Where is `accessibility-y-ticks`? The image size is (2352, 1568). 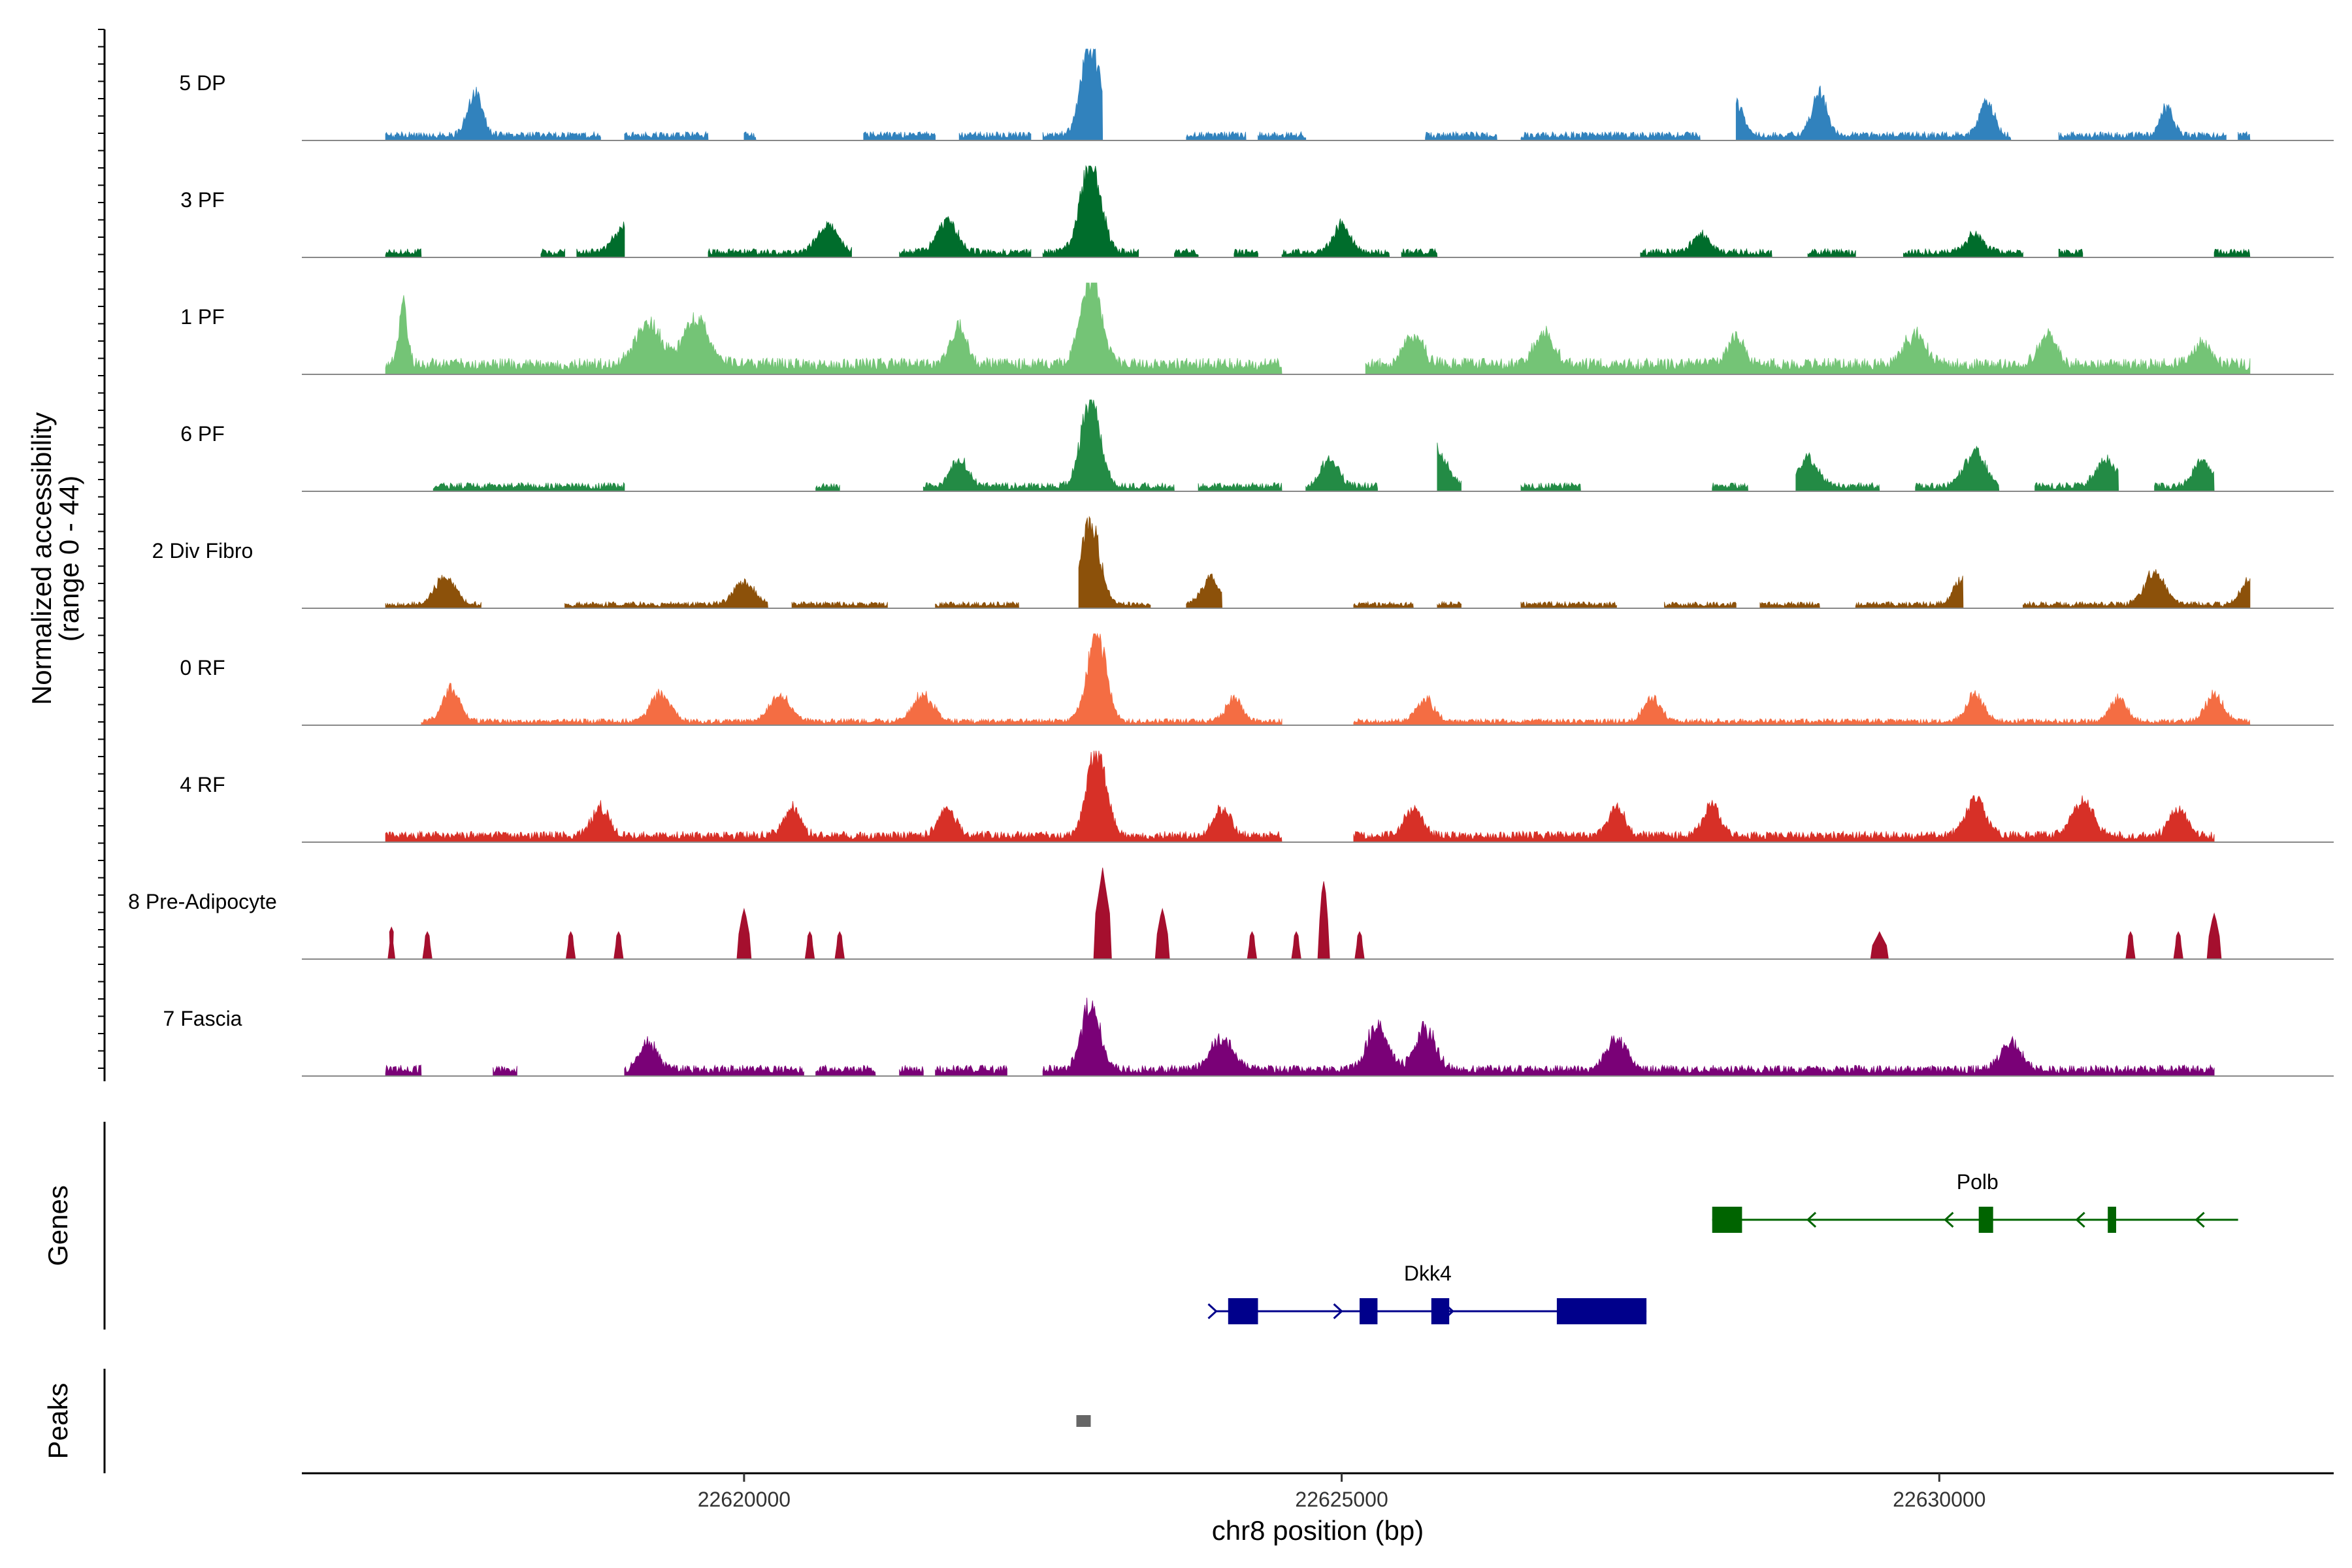 accessibility-y-ticks is located at coordinates (101, 549).